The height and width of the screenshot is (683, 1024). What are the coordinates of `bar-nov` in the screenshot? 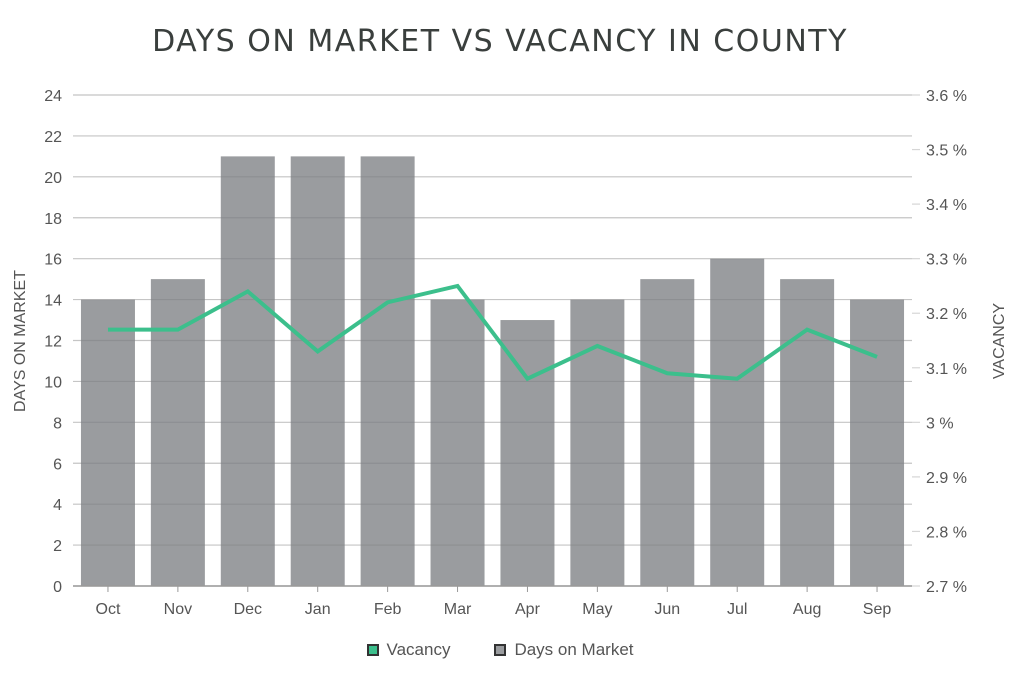 It's located at (177, 432).